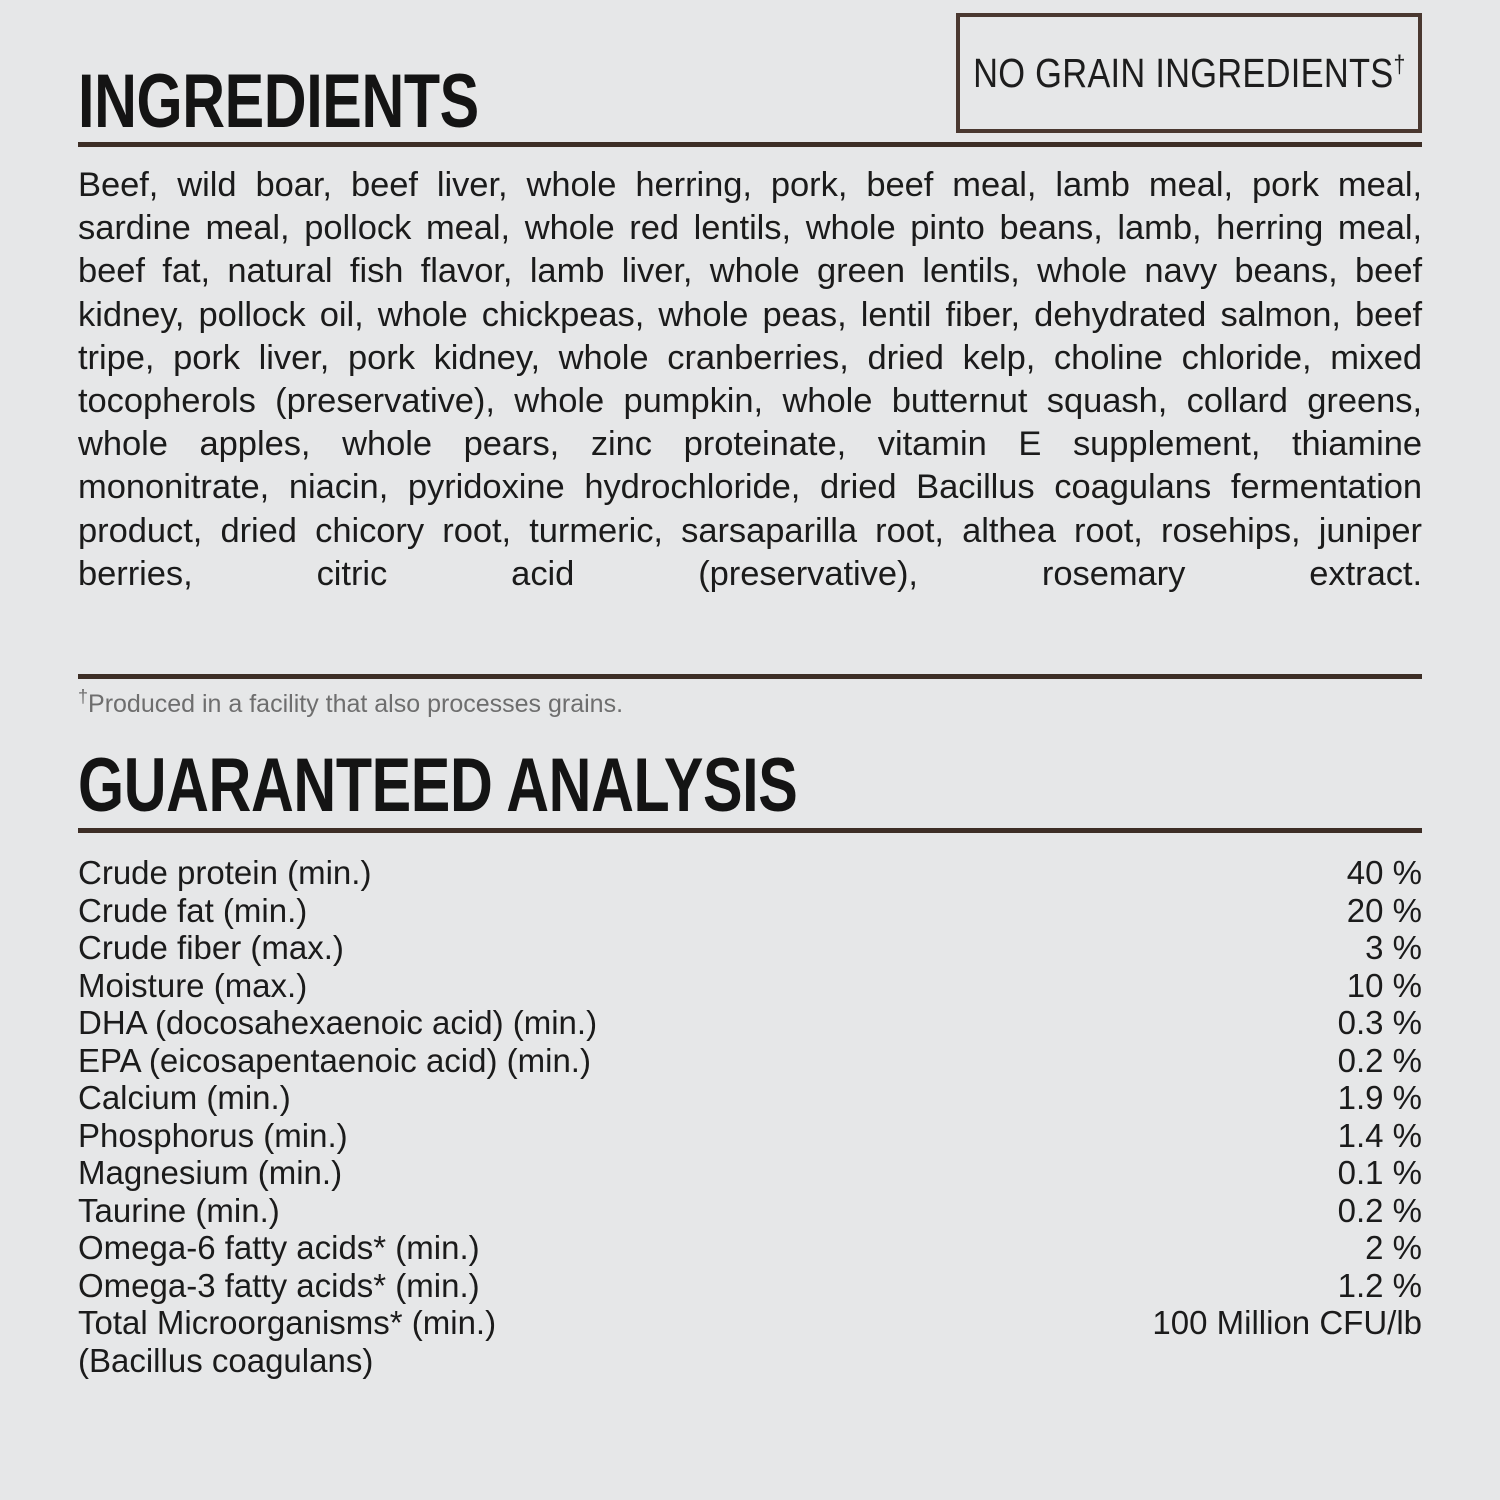  What do you see at coordinates (287, 1323) in the screenshot?
I see `analysis-nutrient-label: Total Microorganisms* (min.)` at bounding box center [287, 1323].